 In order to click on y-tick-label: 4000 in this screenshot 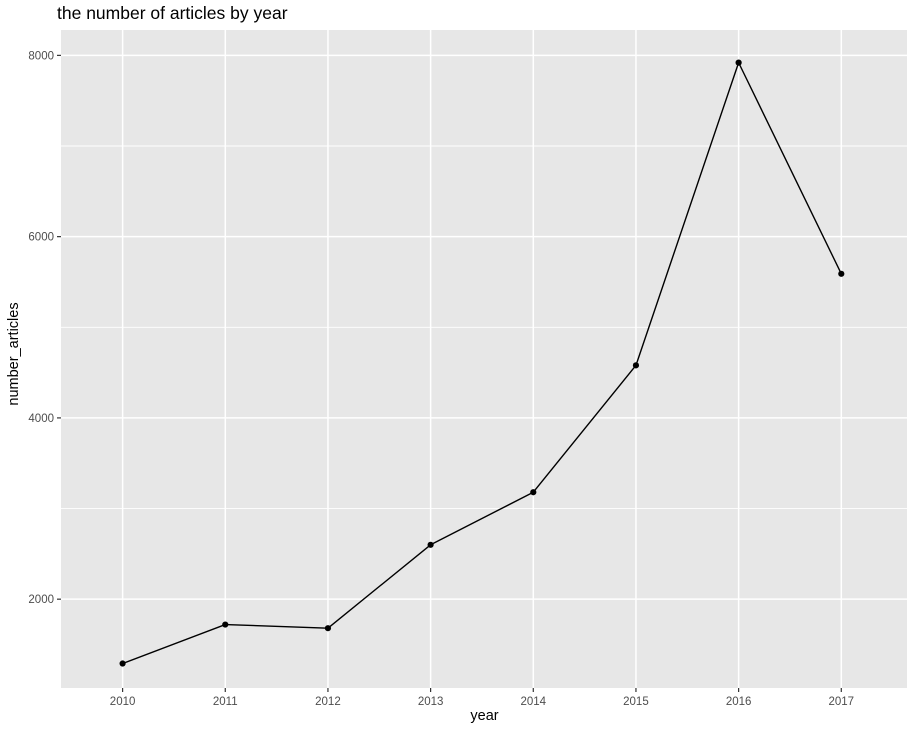, I will do `click(41, 419)`.